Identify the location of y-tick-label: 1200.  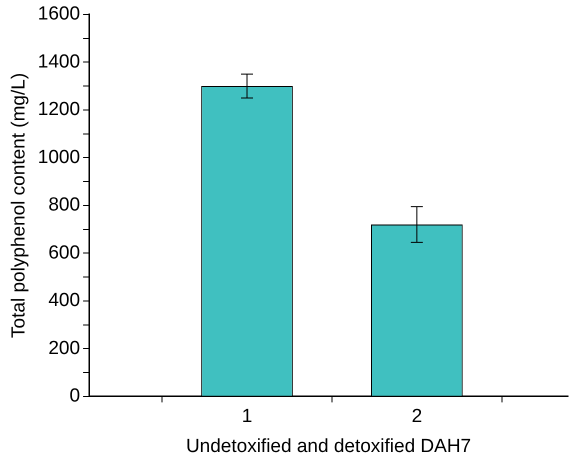
(59, 109).